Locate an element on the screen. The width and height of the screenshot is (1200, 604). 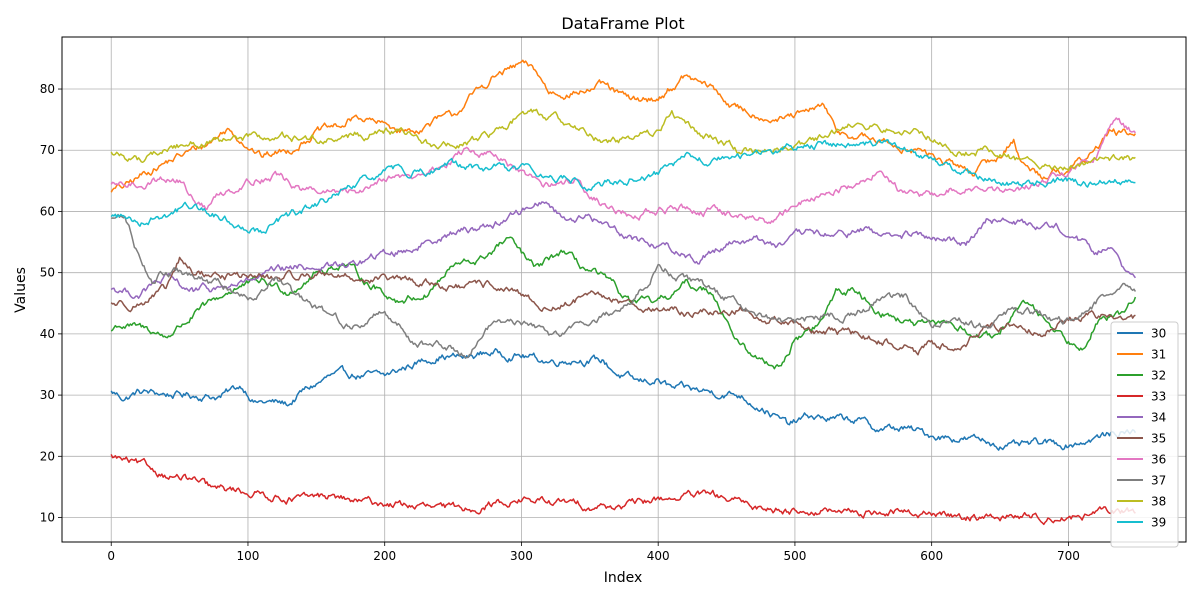
x-axis-label: Index is located at coordinates (623, 578).